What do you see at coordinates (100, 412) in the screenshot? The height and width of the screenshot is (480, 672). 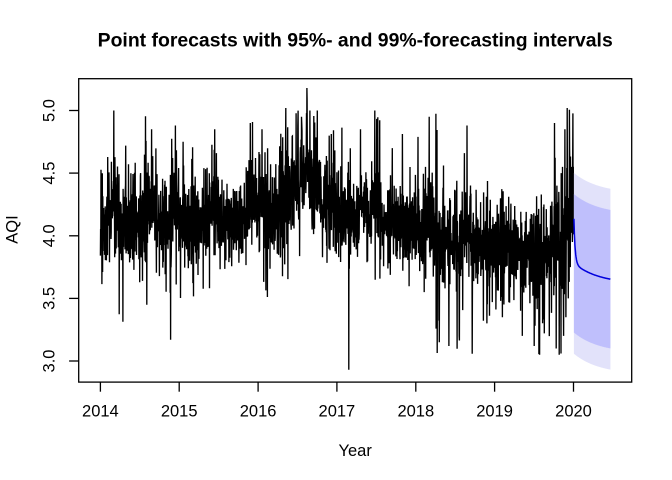 I see `svg-text: 2014` at bounding box center [100, 412].